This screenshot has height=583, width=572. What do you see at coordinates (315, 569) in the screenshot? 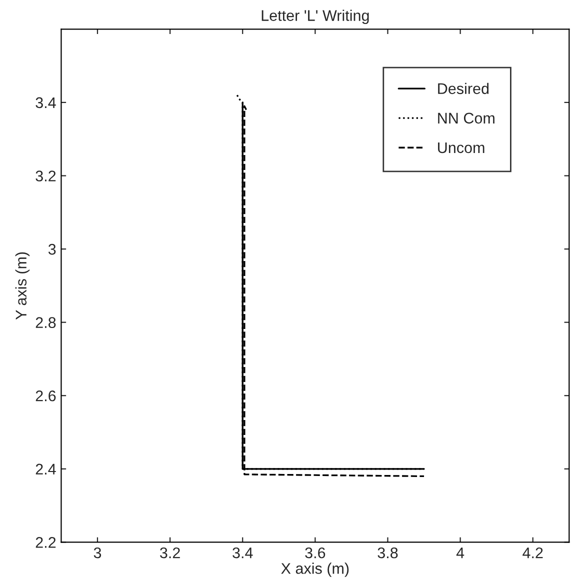
I see `x-axis-title: X axis (m)` at bounding box center [315, 569].